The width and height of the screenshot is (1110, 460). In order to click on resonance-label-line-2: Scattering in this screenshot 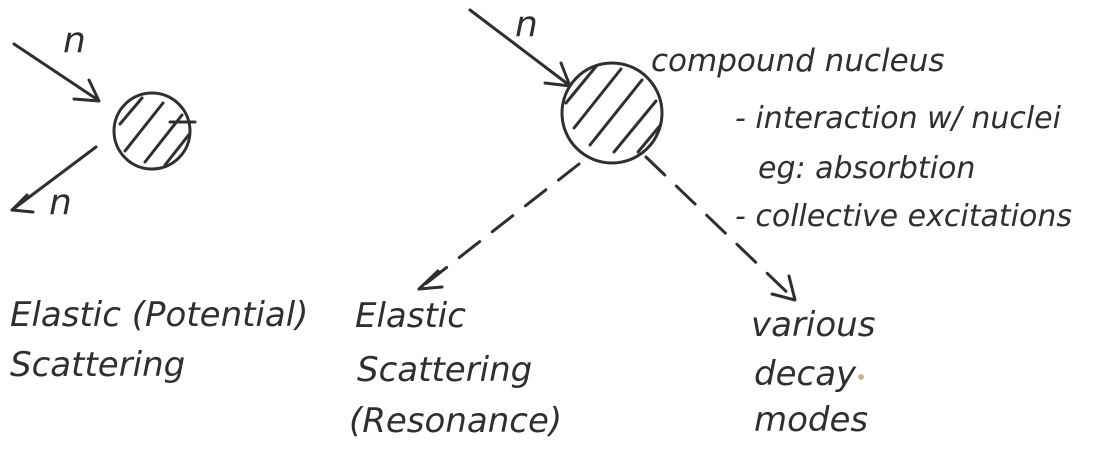, I will do `click(444, 370)`.